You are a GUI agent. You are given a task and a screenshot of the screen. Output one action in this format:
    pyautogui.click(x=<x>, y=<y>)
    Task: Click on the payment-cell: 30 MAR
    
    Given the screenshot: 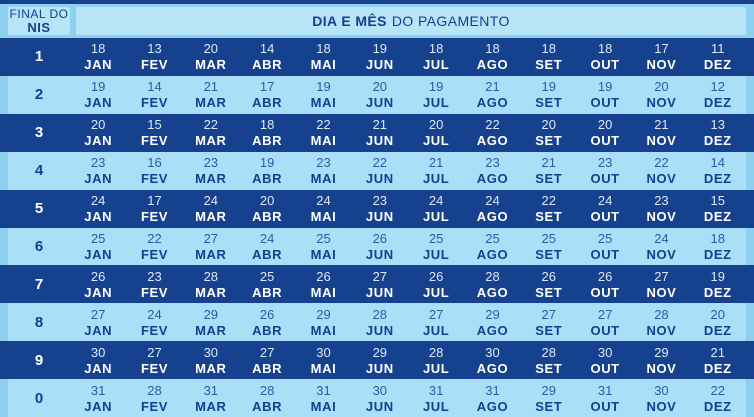 What is the action you would take?
    pyautogui.click(x=211, y=360)
    